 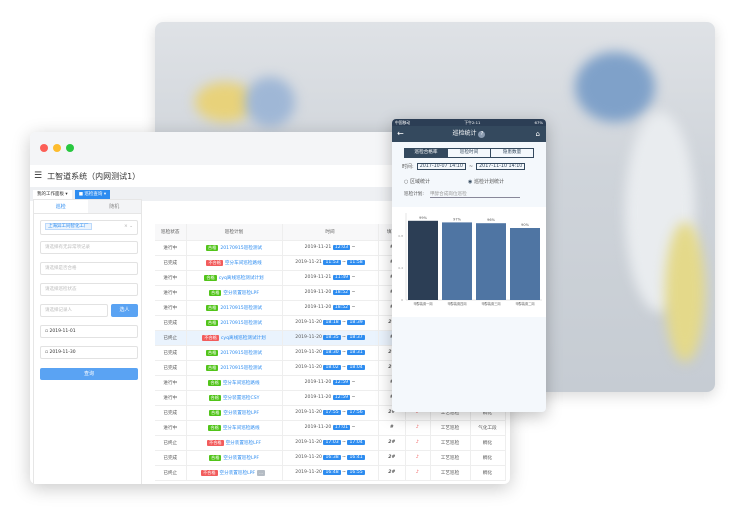 What do you see at coordinates (89, 227) in the screenshot?
I see `factory-select: 上海异工同智化工厂 × ⌄` at bounding box center [89, 227].